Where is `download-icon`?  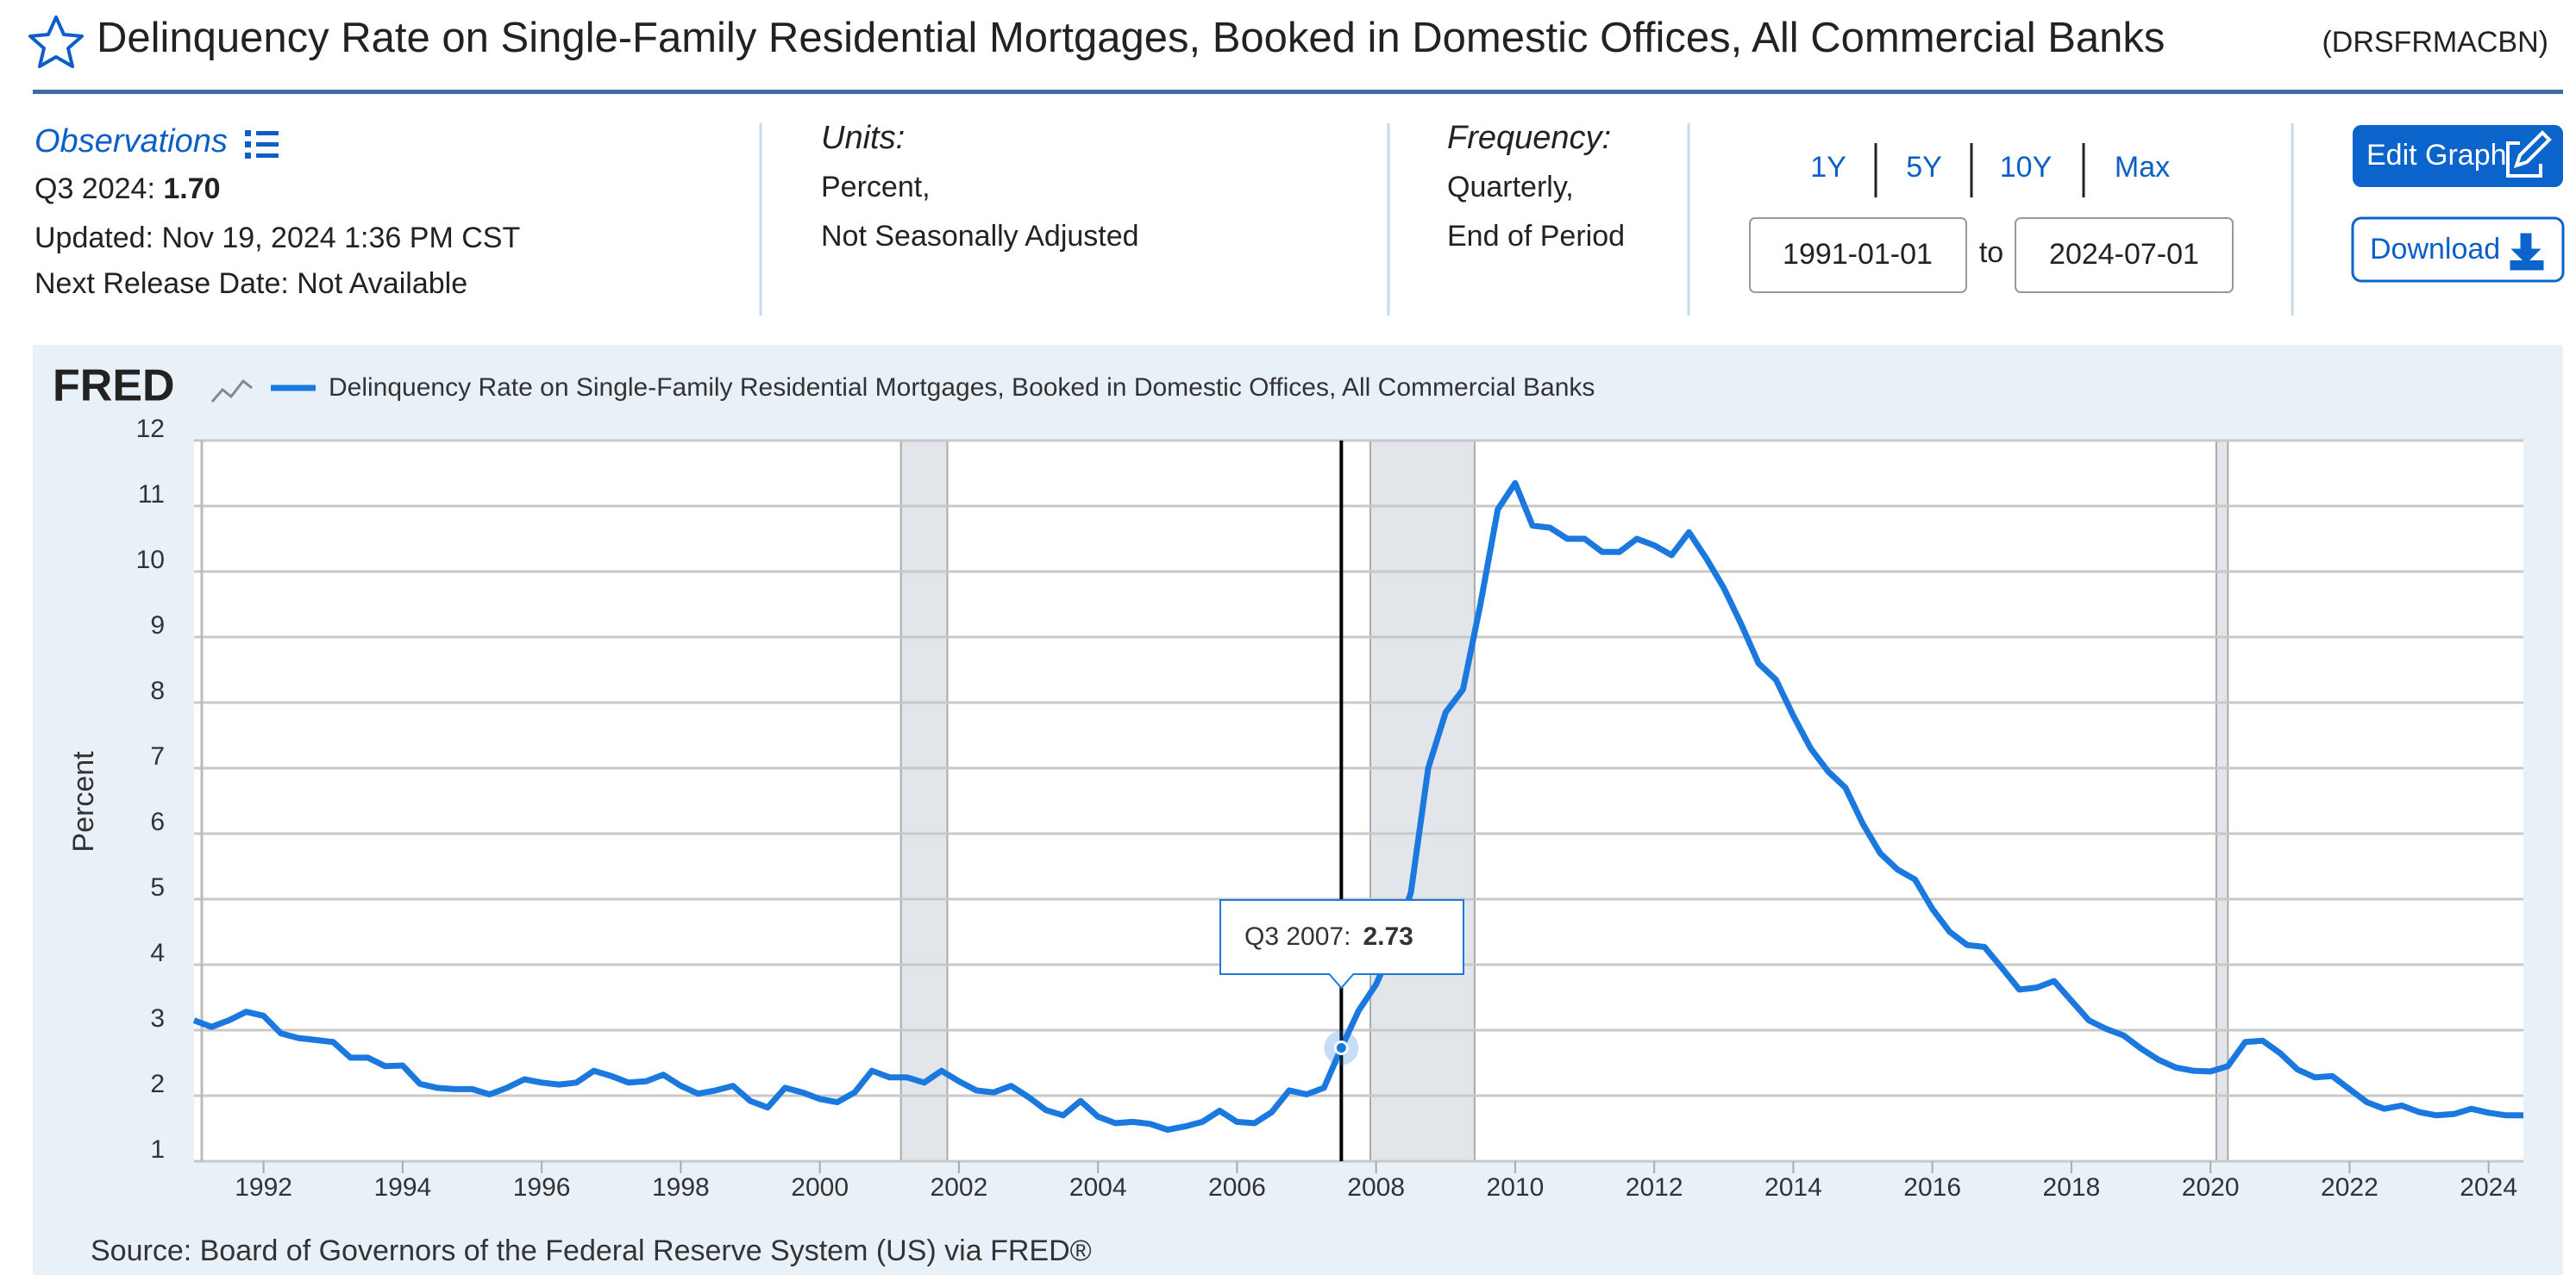 download-icon is located at coordinates (2527, 252).